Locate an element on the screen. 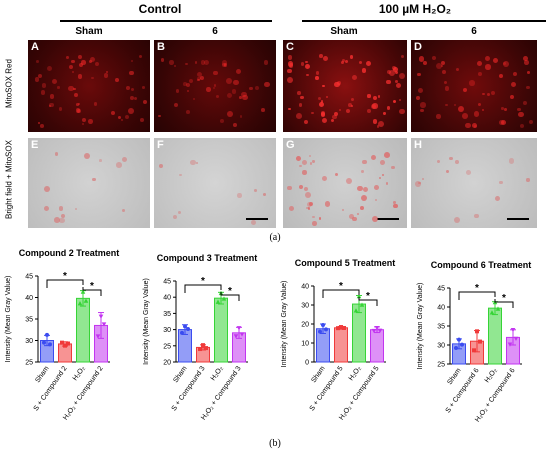 The height and width of the screenshot is (453, 550). y-tick-label: 25 is located at coordinates (167, 346).